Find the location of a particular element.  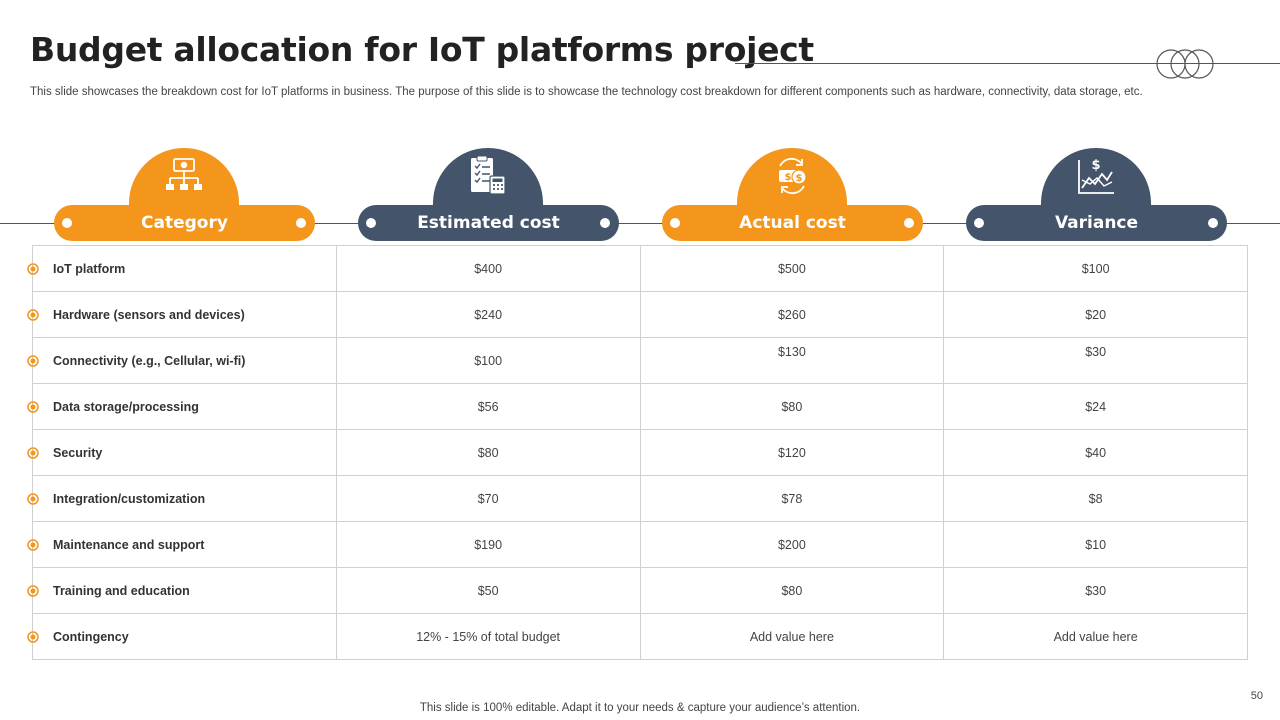

table-row: Training and education $50 $80 $30 is located at coordinates (637, 590).